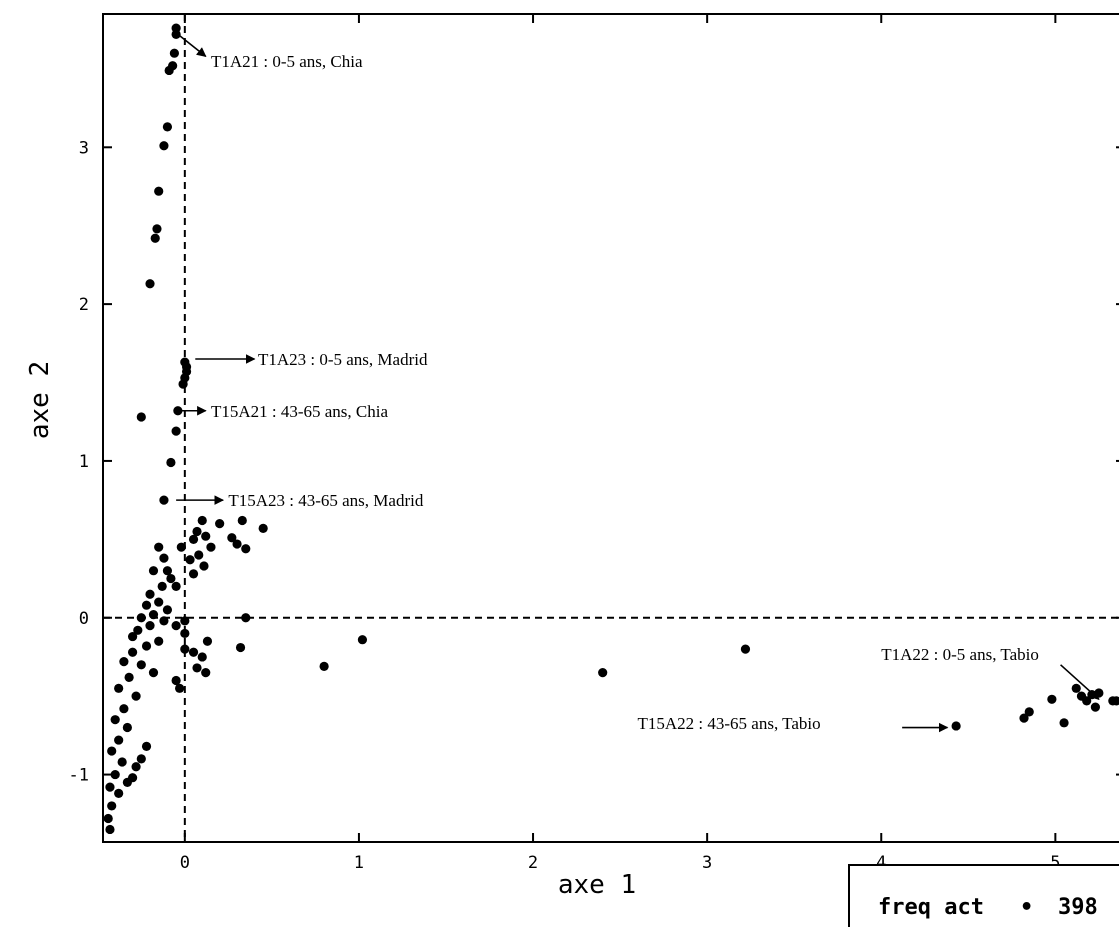 Image resolution: width=1119 pixels, height=927 pixels. I want to click on y-tick-label: 3, so click(84, 148).